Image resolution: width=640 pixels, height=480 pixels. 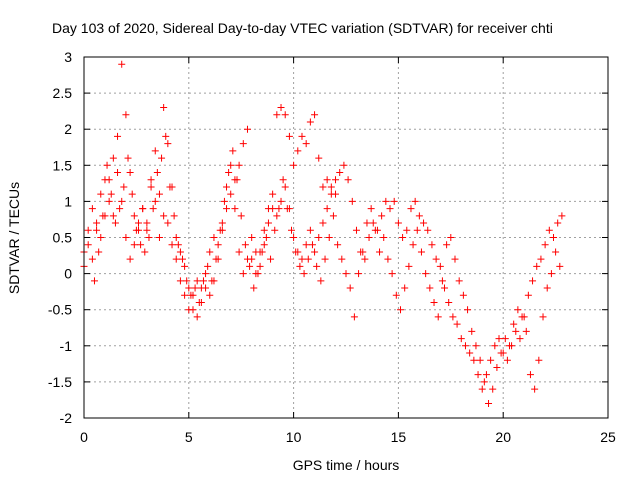 I want to click on x-tick-label: 15, so click(x=399, y=437).